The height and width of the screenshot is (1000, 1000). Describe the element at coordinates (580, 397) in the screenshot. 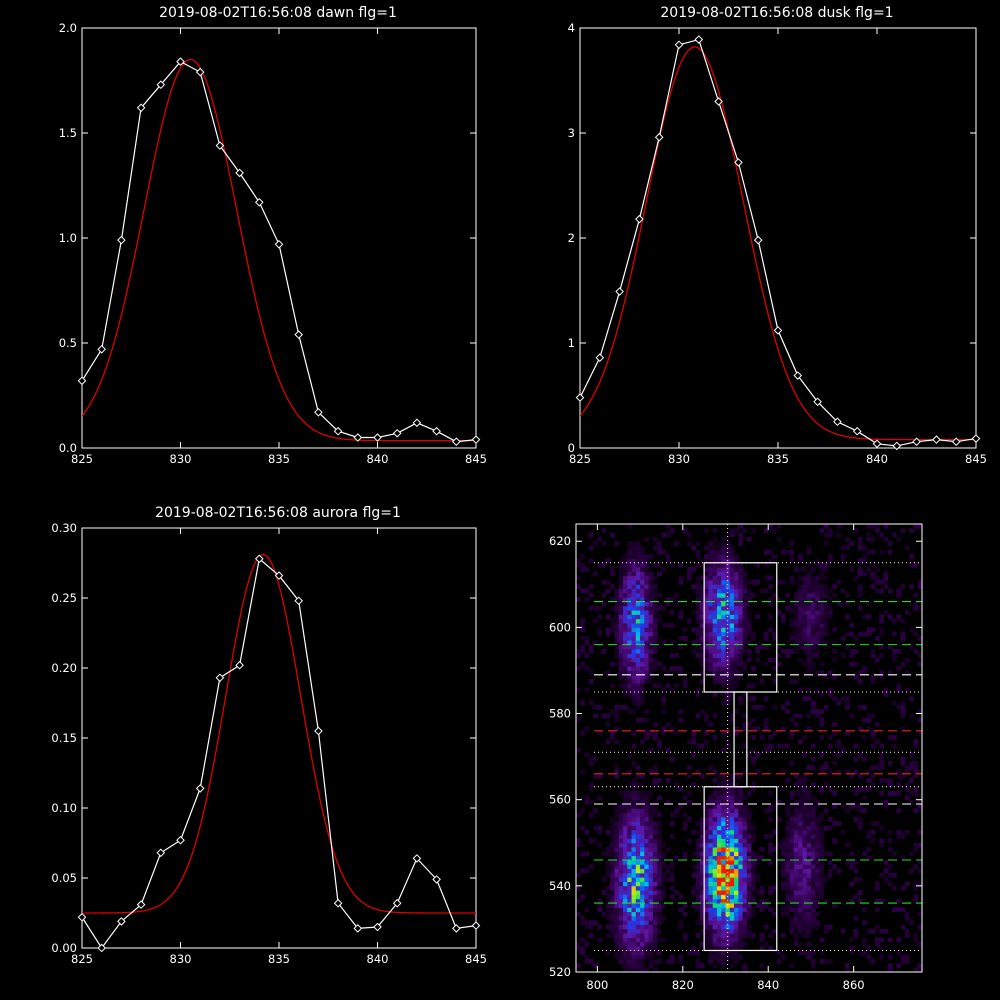

I see `data-point-dusk` at that location.